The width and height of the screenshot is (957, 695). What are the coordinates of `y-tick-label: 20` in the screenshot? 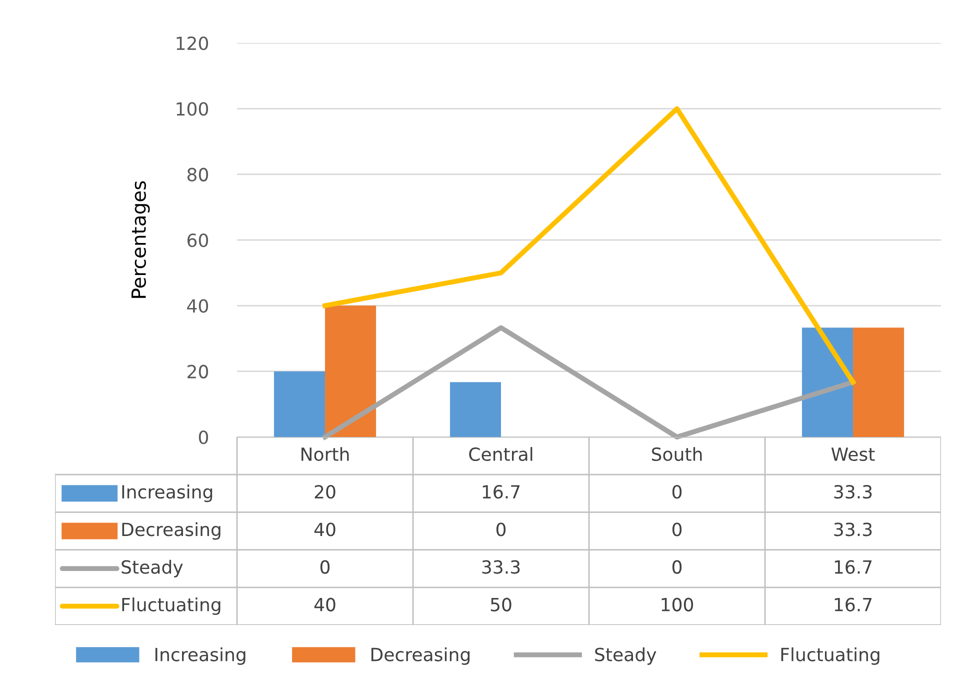 It's located at (198, 371).